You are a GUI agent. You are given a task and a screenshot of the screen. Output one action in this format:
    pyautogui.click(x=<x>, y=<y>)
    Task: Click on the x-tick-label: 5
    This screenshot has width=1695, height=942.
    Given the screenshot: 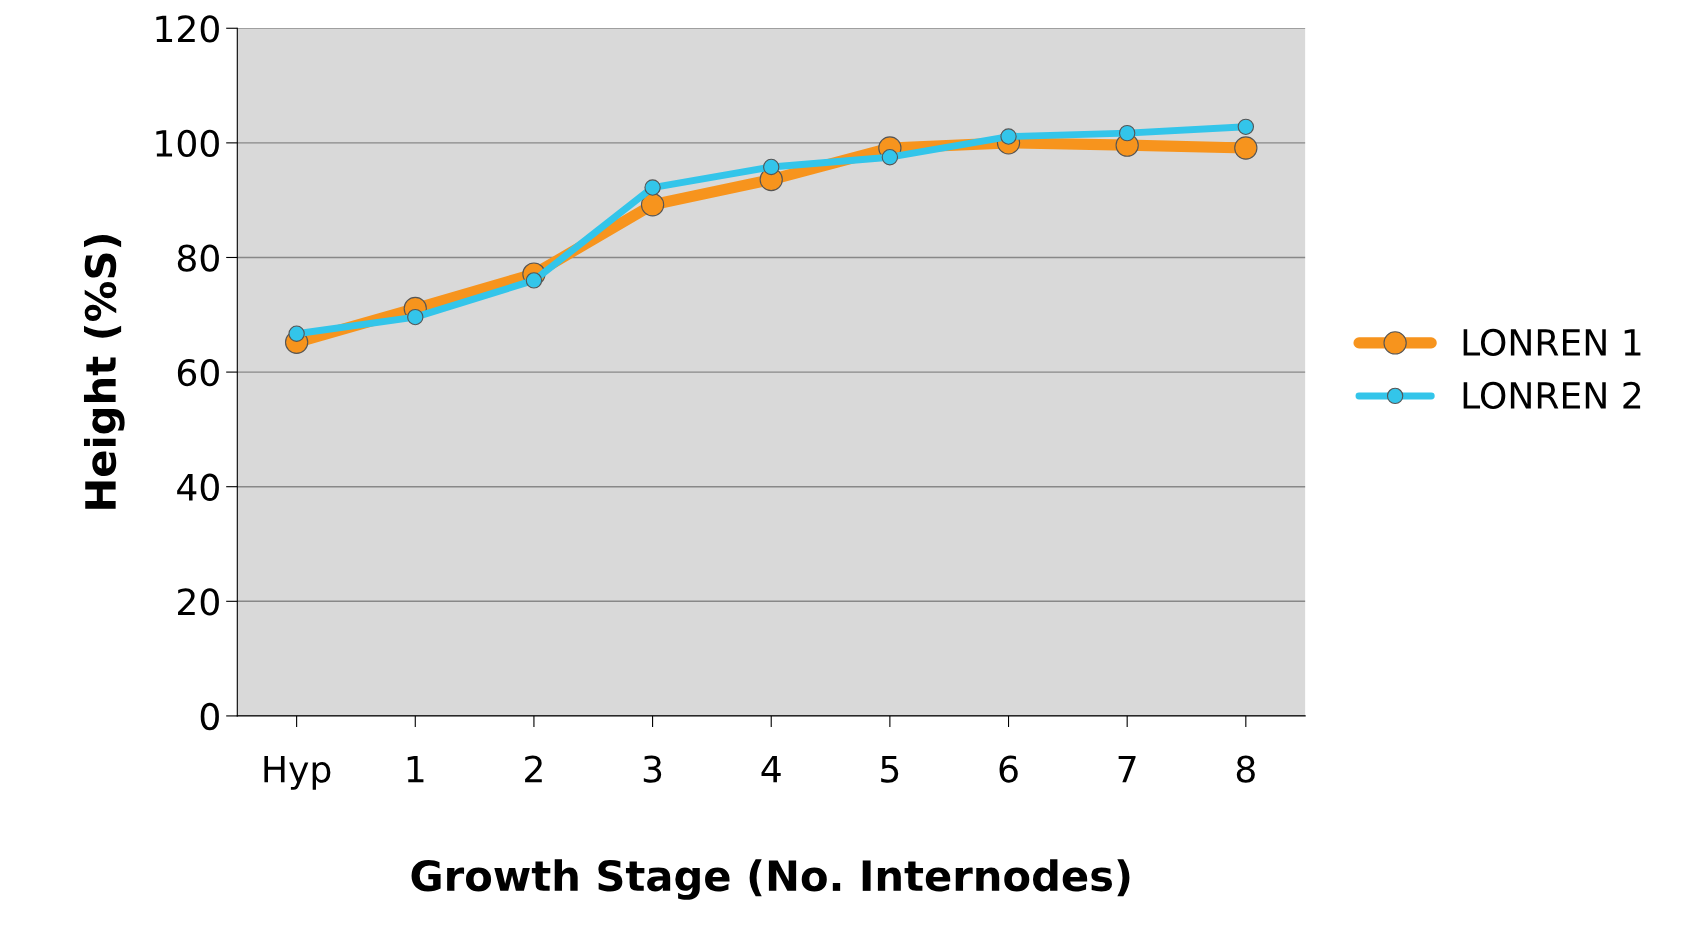 What is the action you would take?
    pyautogui.click(x=890, y=769)
    